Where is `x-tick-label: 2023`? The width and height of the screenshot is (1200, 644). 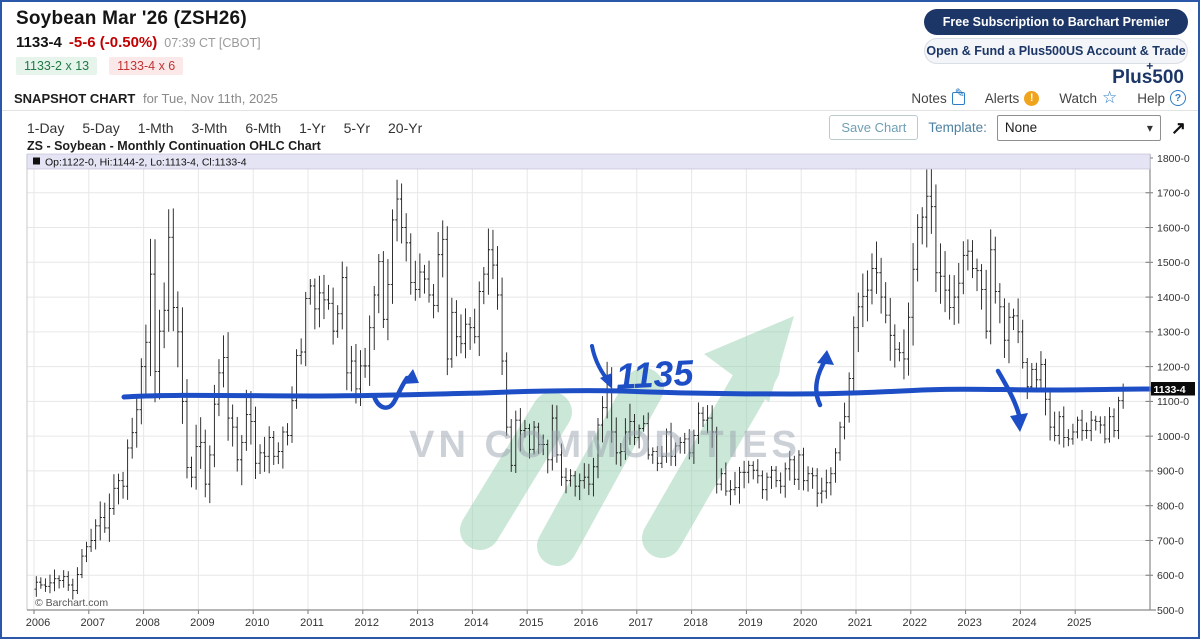
x-tick-label: 2023 is located at coordinates (969, 623).